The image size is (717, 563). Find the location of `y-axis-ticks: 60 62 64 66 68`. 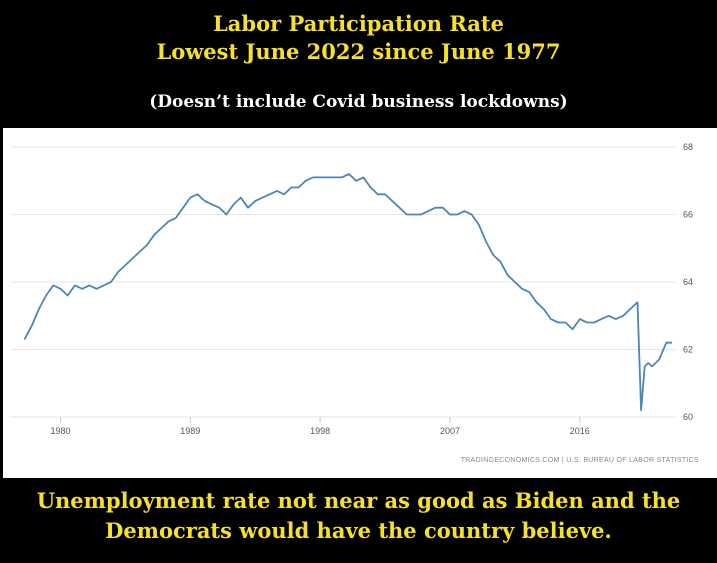

y-axis-ticks: 60 62 64 66 68 is located at coordinates (688, 282).